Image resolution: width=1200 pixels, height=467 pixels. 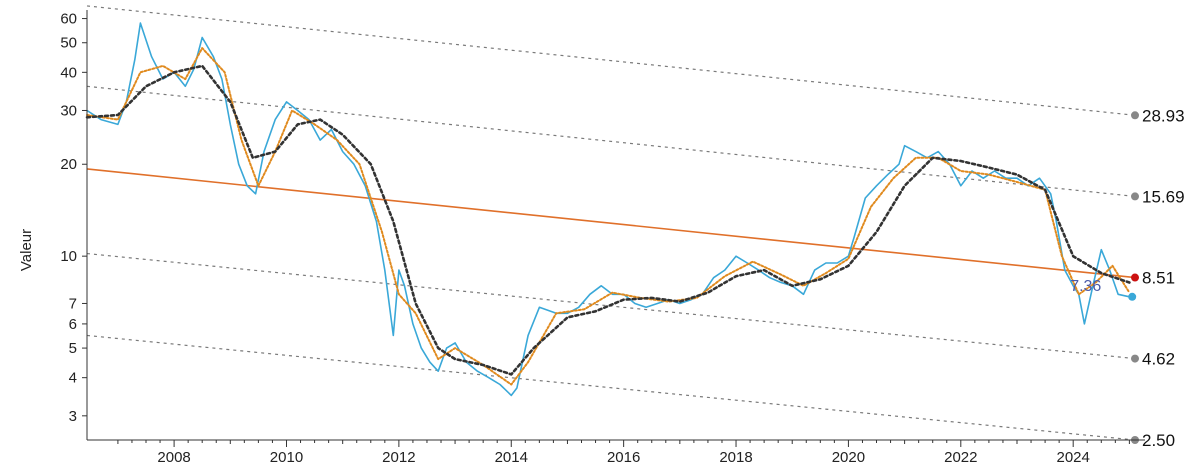 What do you see at coordinates (1158, 359) in the screenshot?
I see `channel-label-3: 4.62` at bounding box center [1158, 359].